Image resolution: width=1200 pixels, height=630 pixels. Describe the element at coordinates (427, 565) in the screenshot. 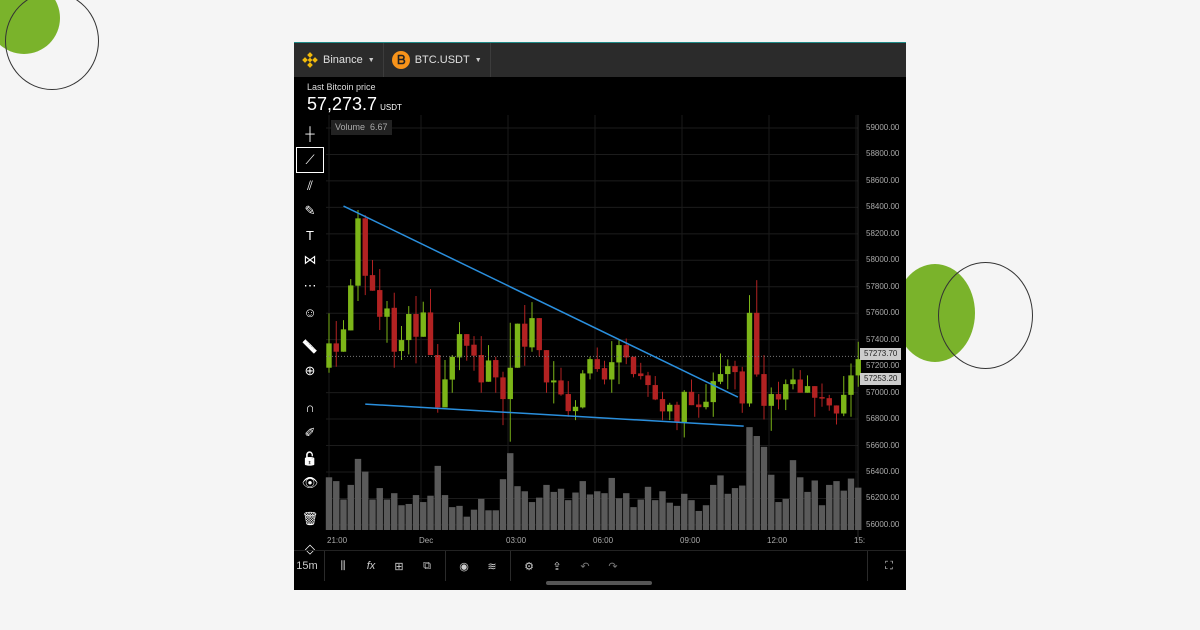

I see `compare-icon: ⧉` at that location.